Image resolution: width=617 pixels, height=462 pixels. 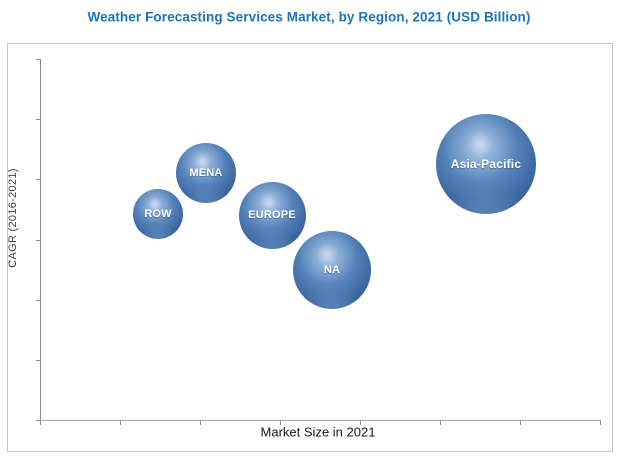 I want to click on bubble-label: MENA, so click(x=206, y=173).